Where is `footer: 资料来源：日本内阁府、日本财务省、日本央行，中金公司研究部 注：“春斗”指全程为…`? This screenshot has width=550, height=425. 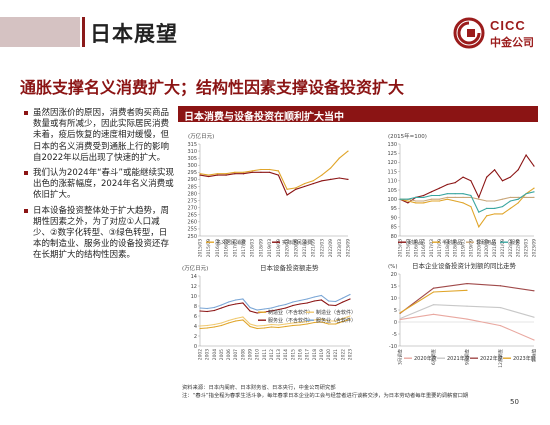 footer: 资料来源：日本内阁府、日本财务省、日本央行，中金公司研究部 注：“春斗”指全程为… is located at coordinates (352, 392).